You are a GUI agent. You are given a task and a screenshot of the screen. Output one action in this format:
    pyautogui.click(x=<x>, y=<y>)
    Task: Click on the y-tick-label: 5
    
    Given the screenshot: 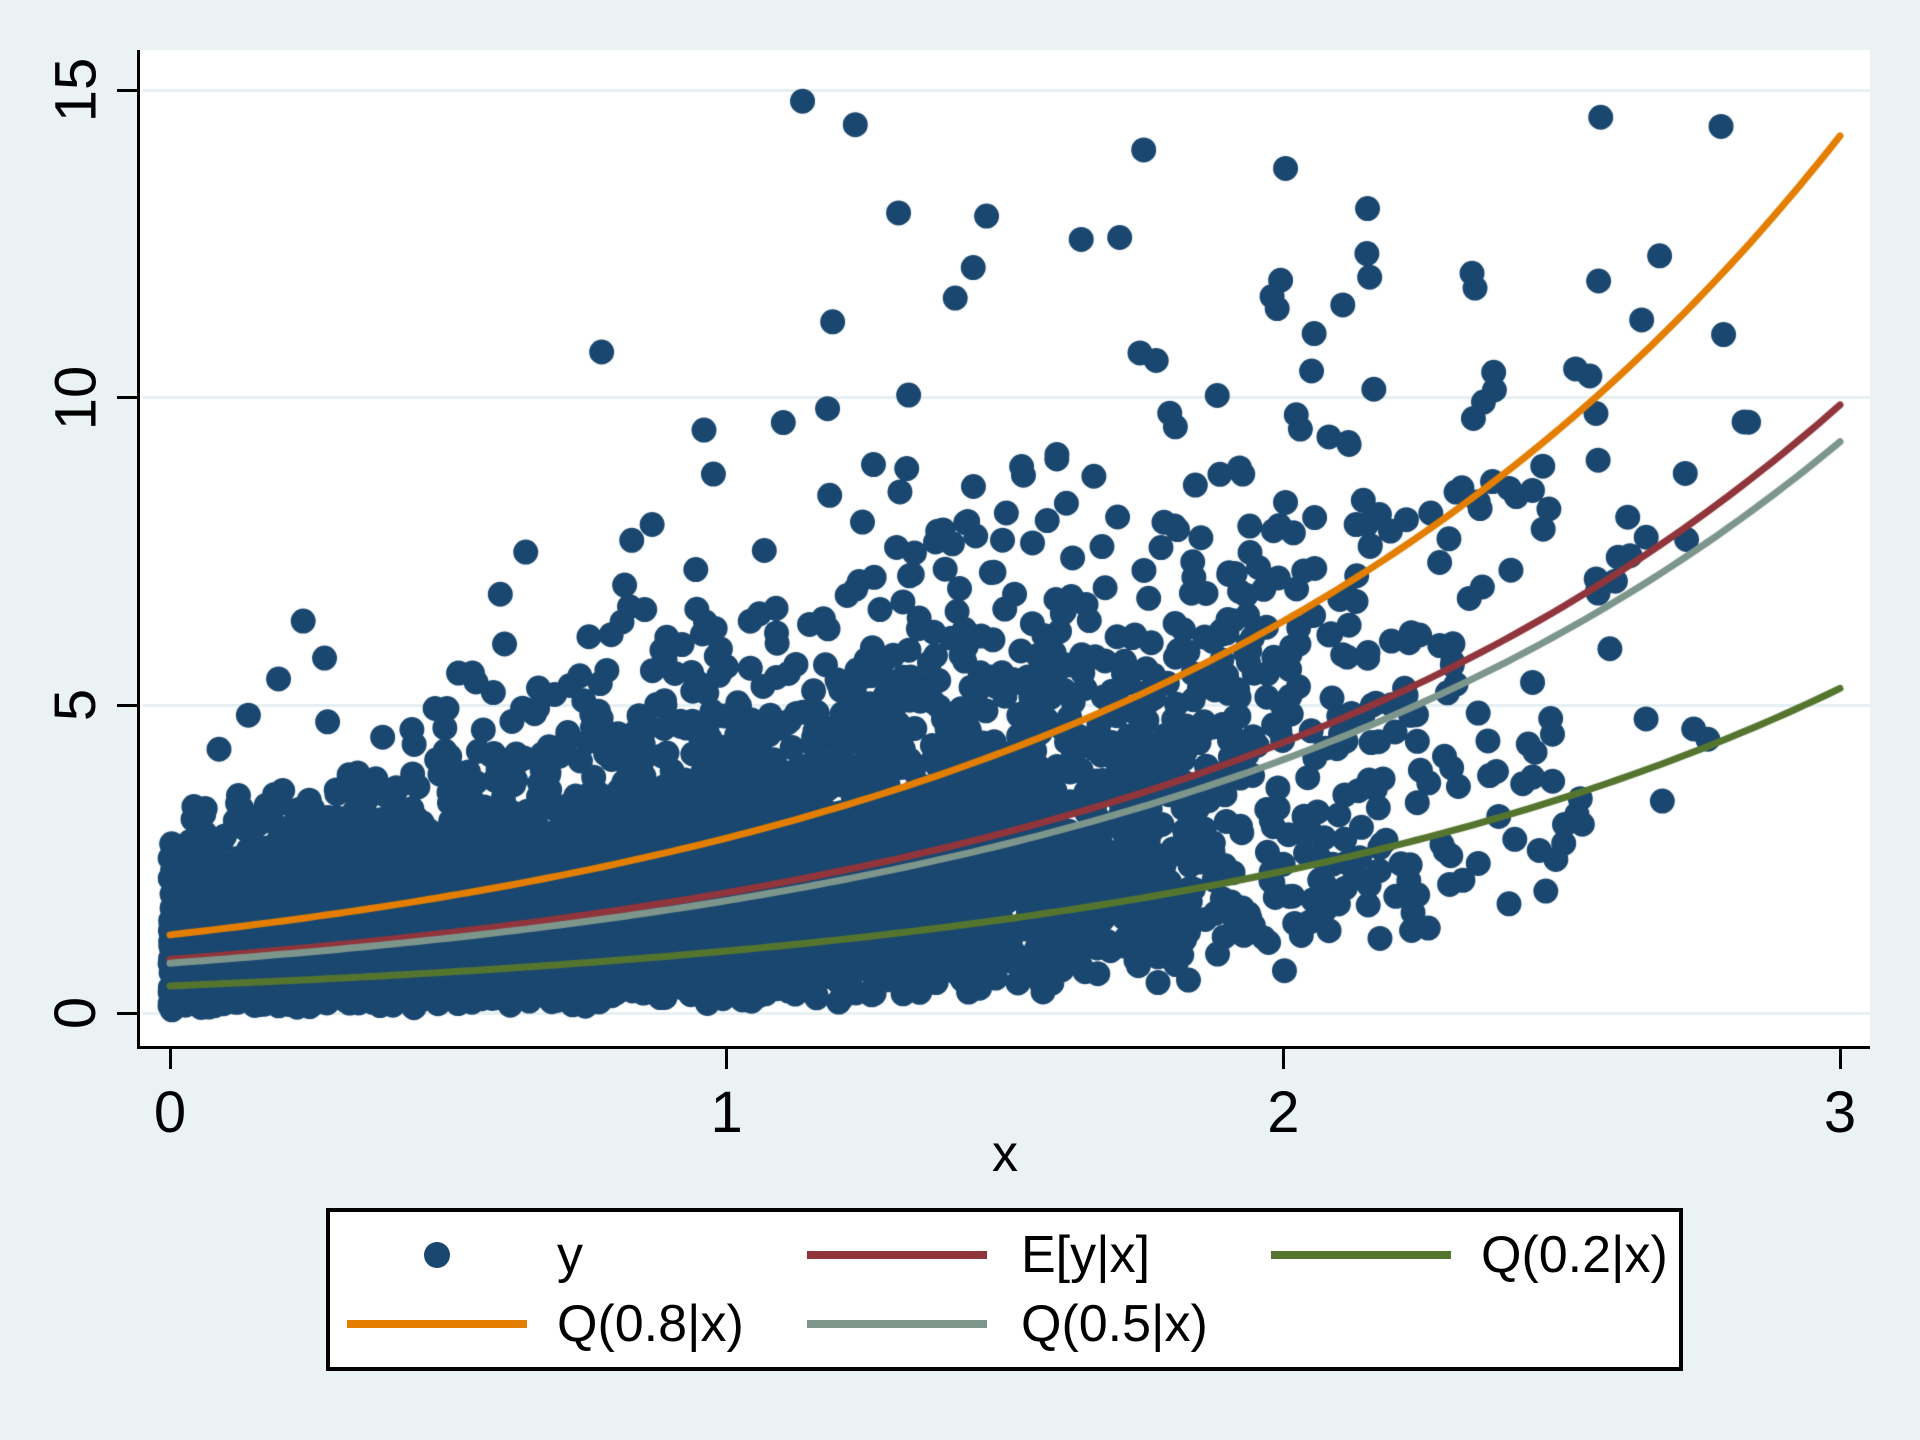 What is the action you would take?
    pyautogui.click(x=78, y=705)
    